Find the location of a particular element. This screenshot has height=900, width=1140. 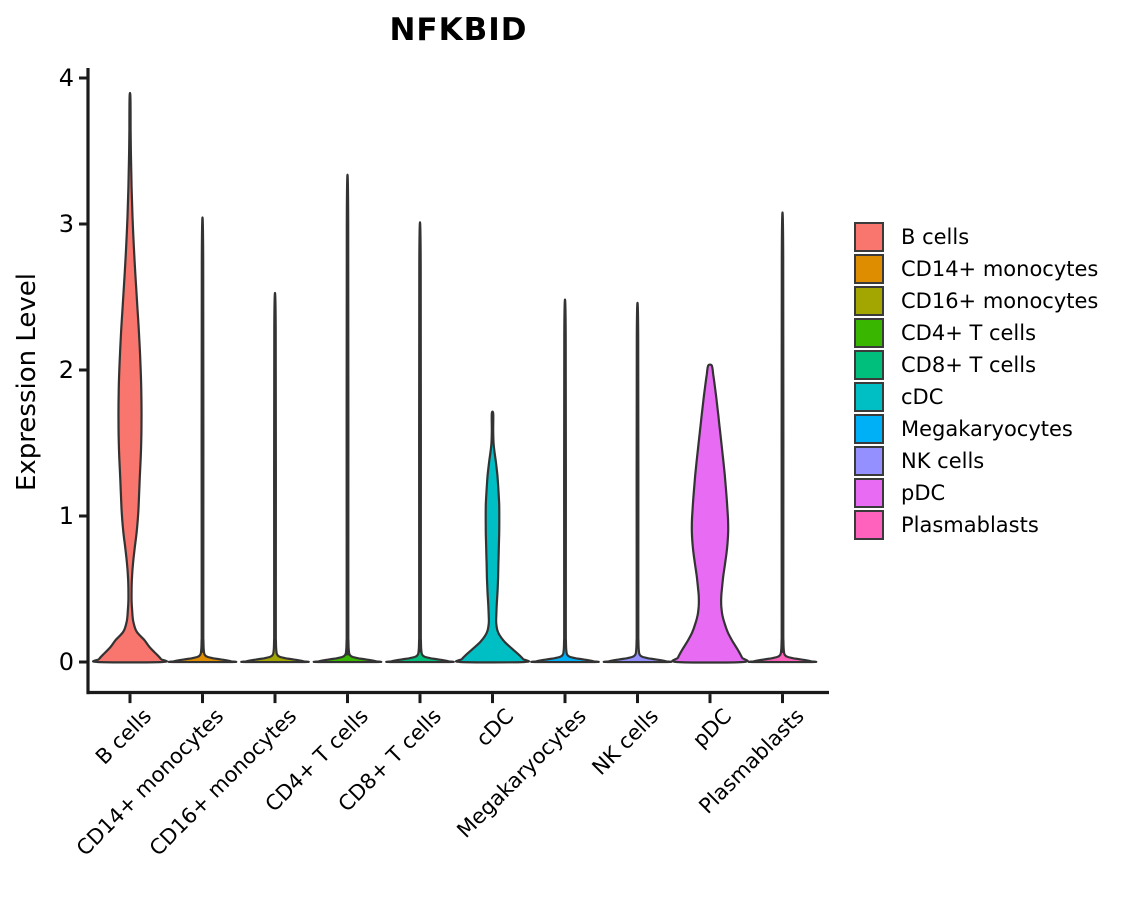

chart-title: NFKBID is located at coordinates (458, 30).